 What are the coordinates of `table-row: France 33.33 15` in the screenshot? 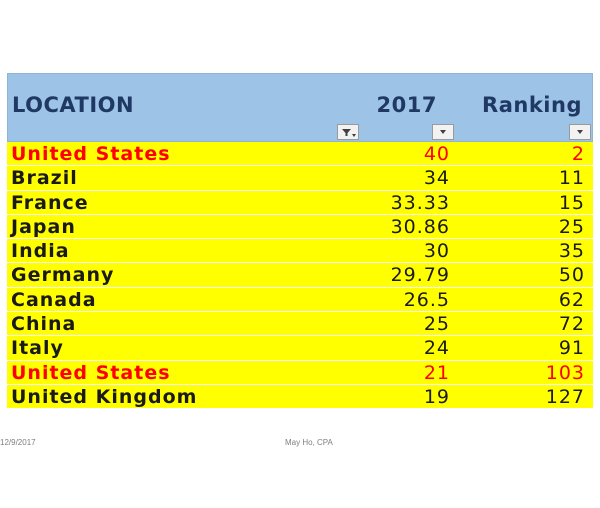 It's located at (300, 202).